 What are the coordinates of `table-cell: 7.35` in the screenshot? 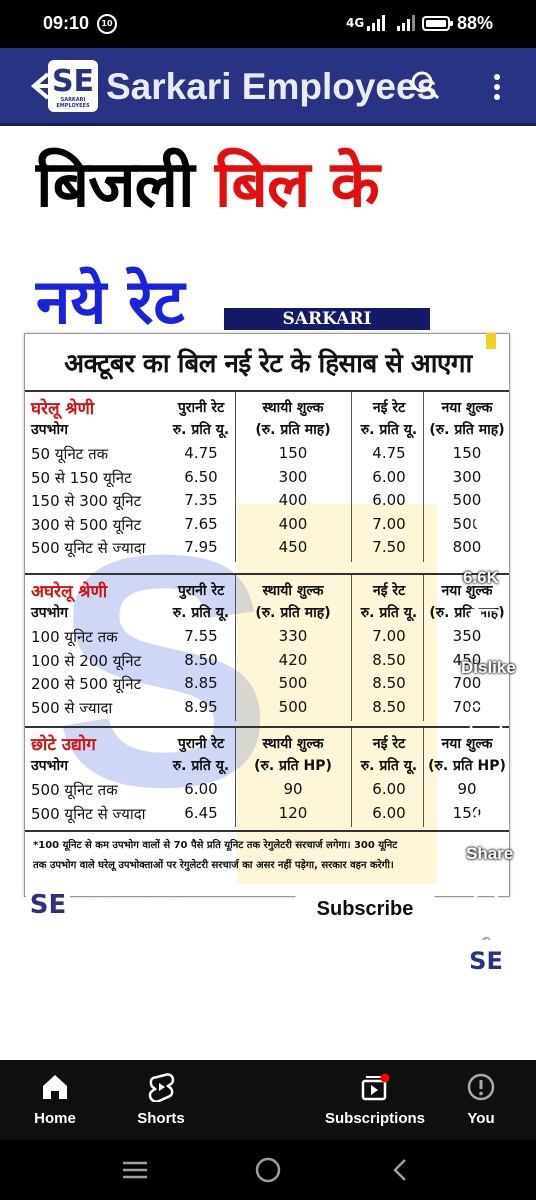 It's located at (201, 500).